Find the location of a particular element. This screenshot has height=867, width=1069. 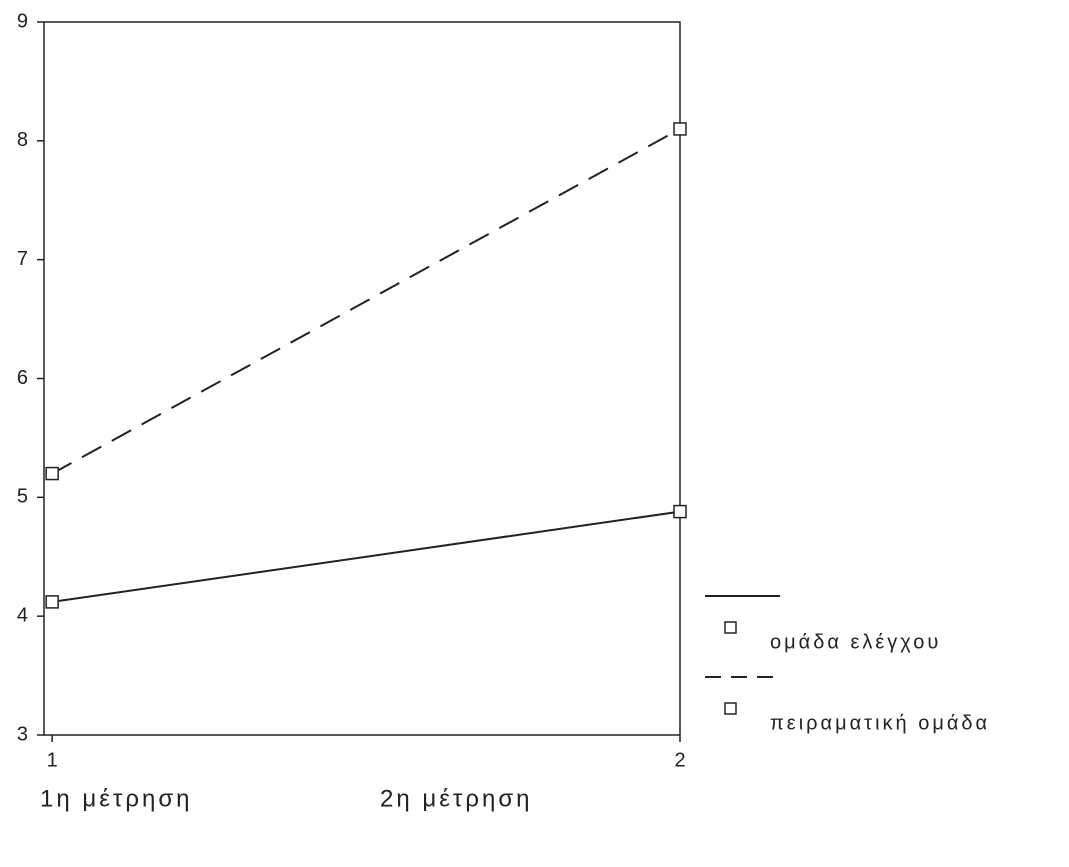

y-tick-label: 7 is located at coordinates (22, 259).